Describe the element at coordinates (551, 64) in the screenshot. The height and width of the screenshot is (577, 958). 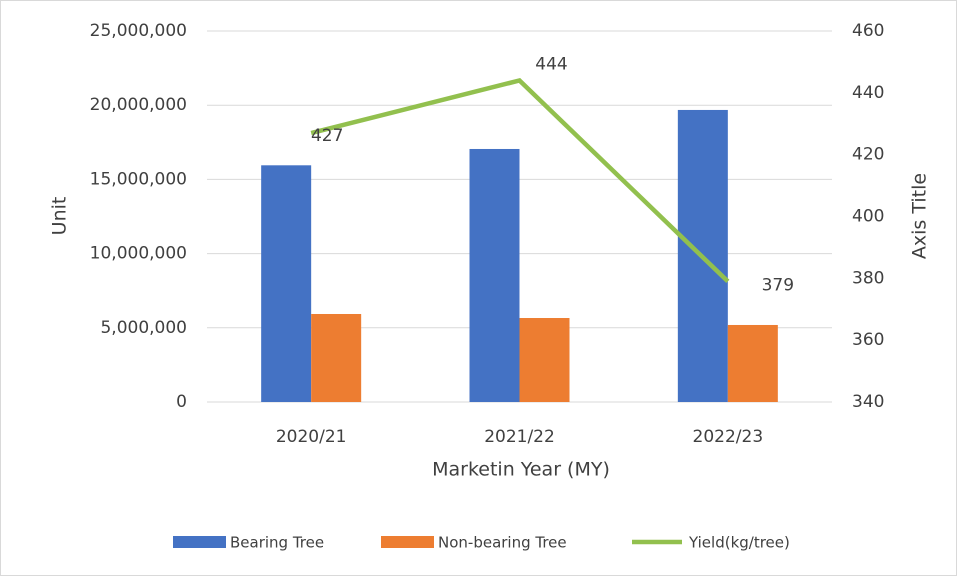
I see `data-label: 444` at that location.